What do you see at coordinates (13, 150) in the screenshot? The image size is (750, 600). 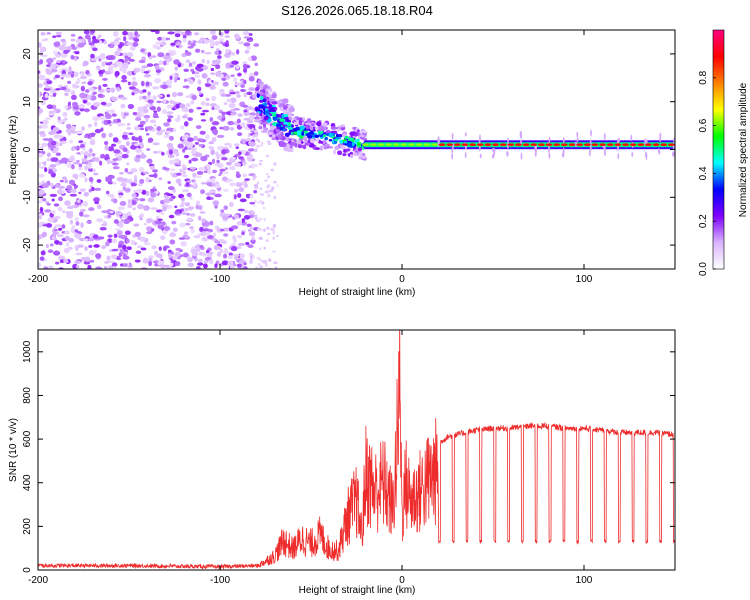 I see `spectrogram-y-axis-label: Frequency (Hz)` at bounding box center [13, 150].